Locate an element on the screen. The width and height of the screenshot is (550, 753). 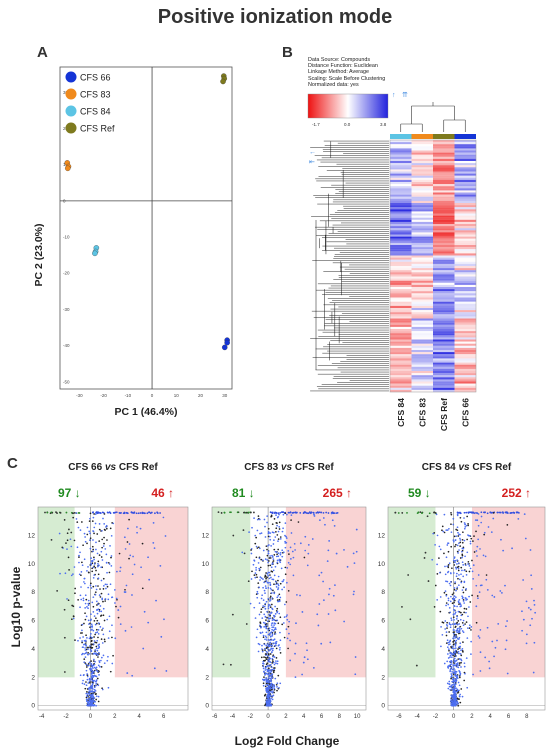
expand-arrow-icon: ⇈ is located at coordinates (405, 95).